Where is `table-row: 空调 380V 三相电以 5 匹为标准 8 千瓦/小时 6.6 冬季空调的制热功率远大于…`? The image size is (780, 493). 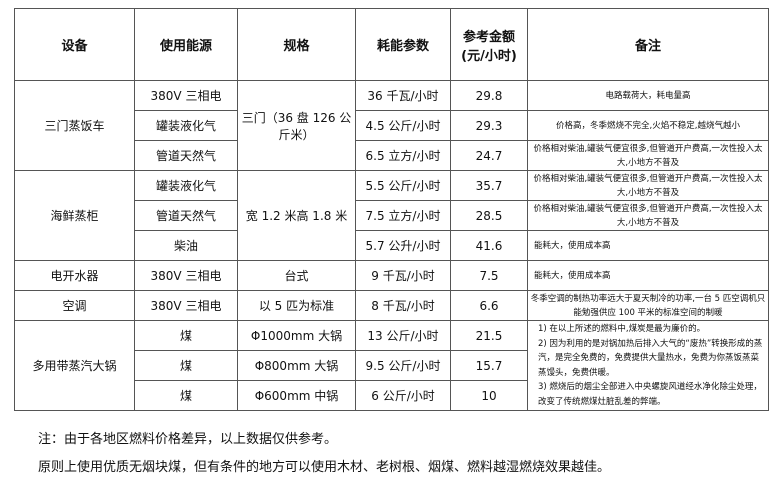
table-row: 空调 380V 三相电以 5 匹为标准 8 千瓦/小时 6.6 冬季空调的制热功率远大于… is located at coordinates (391, 305).